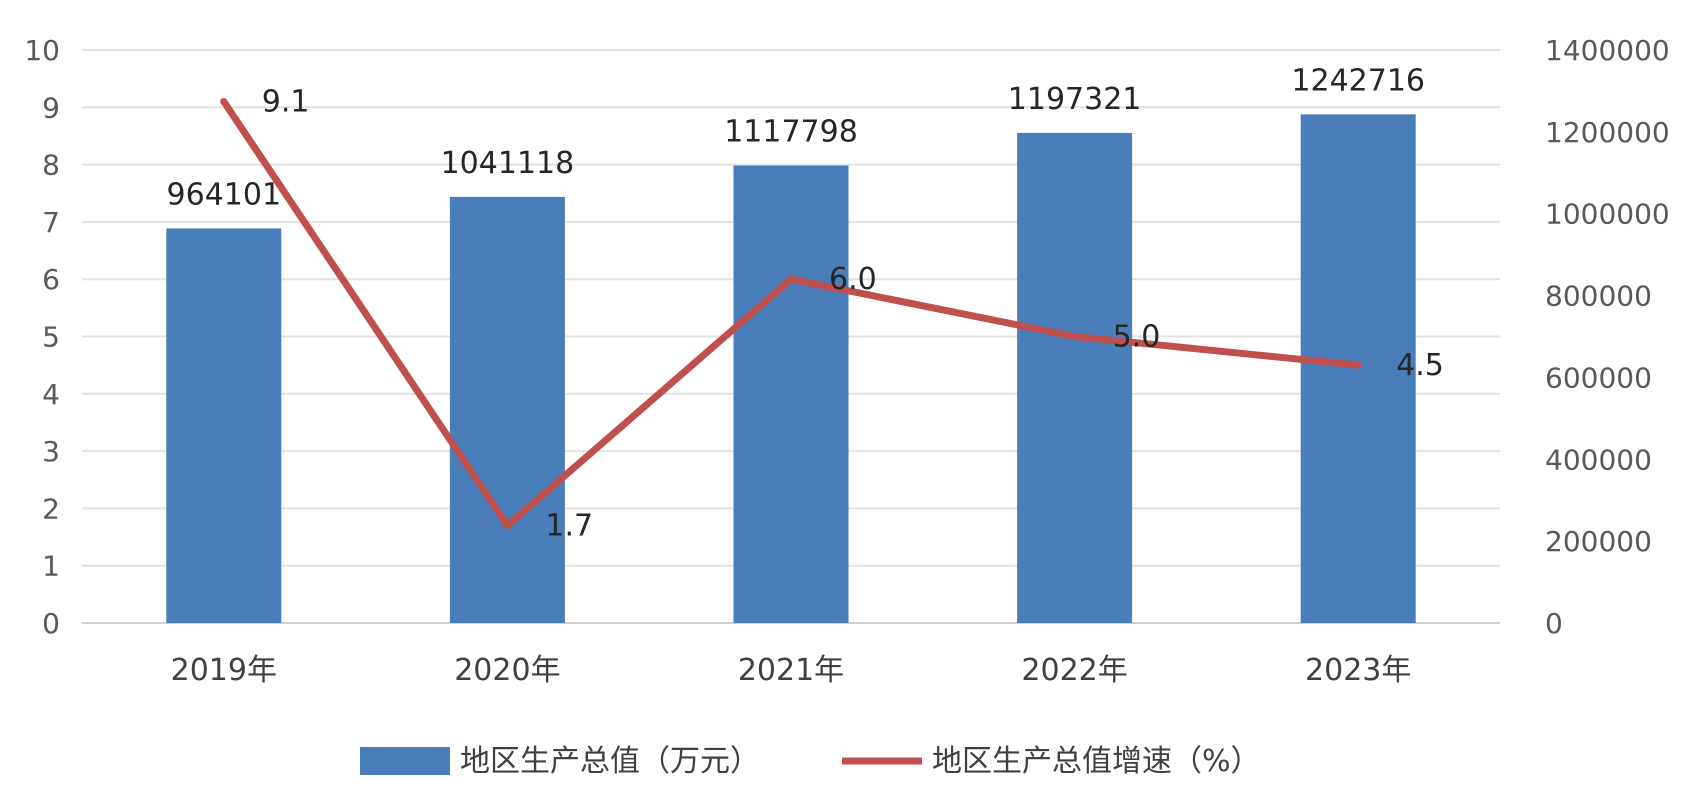  Describe the element at coordinates (1598, 459) in the screenshot. I see `right-tick-label: 400000` at that location.